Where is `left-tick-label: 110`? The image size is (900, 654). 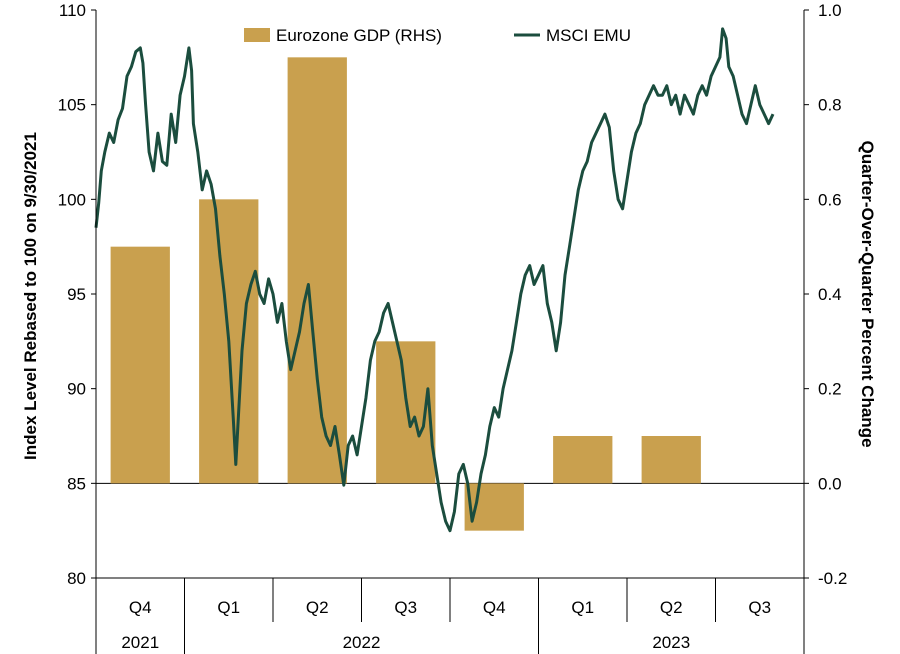 left-tick-label: 110 is located at coordinates (72, 10).